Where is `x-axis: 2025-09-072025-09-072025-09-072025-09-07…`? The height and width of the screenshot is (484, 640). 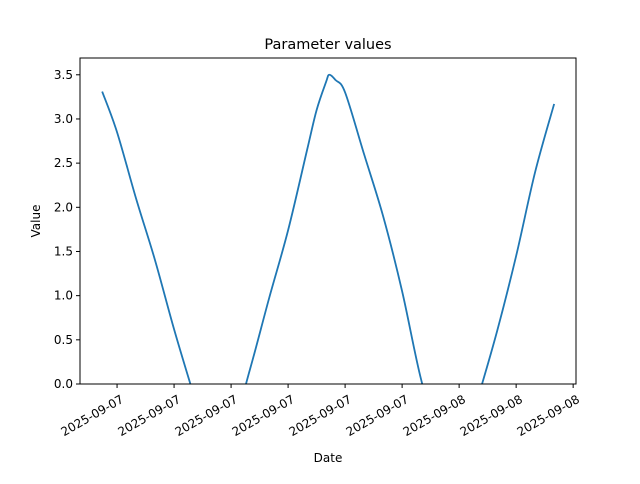
x-axis: 2025-09-072025-09-072025-09-072025-09-07… is located at coordinates (320, 411).